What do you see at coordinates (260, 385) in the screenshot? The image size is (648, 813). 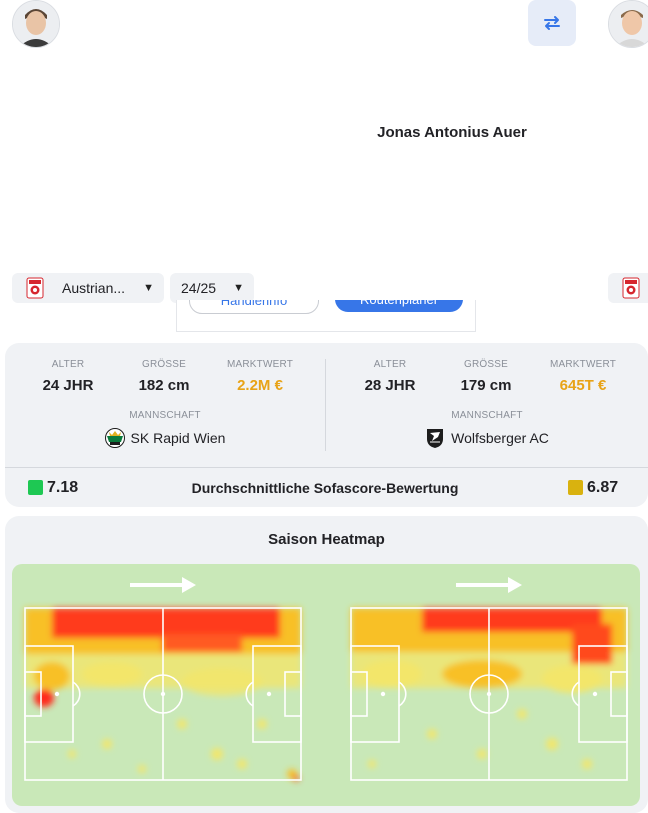 I see `market-value: 2.2M €` at bounding box center [260, 385].